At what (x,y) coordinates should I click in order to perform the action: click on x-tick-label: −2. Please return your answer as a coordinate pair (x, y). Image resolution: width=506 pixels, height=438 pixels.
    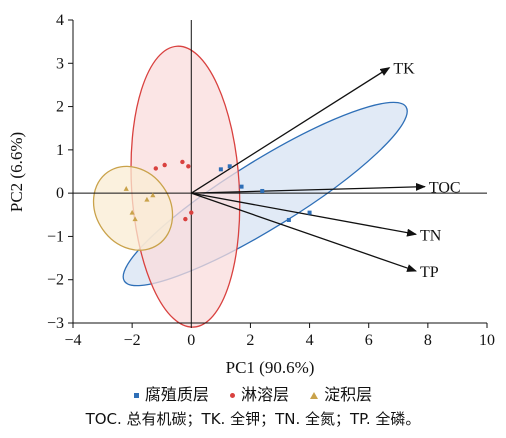
    Looking at the image, I should click on (132, 340).